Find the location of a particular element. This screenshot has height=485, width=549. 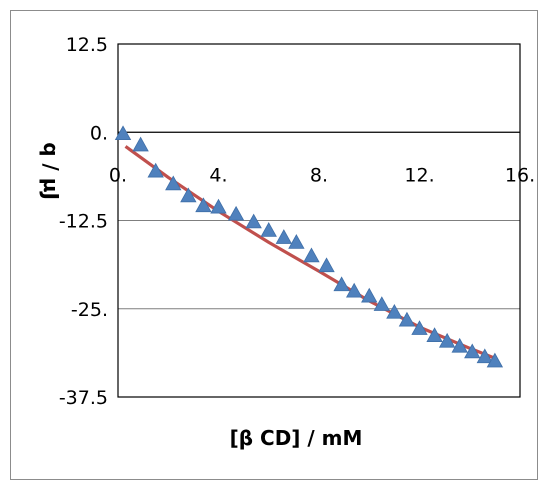

x-tick-label: 8. is located at coordinates (319, 175).